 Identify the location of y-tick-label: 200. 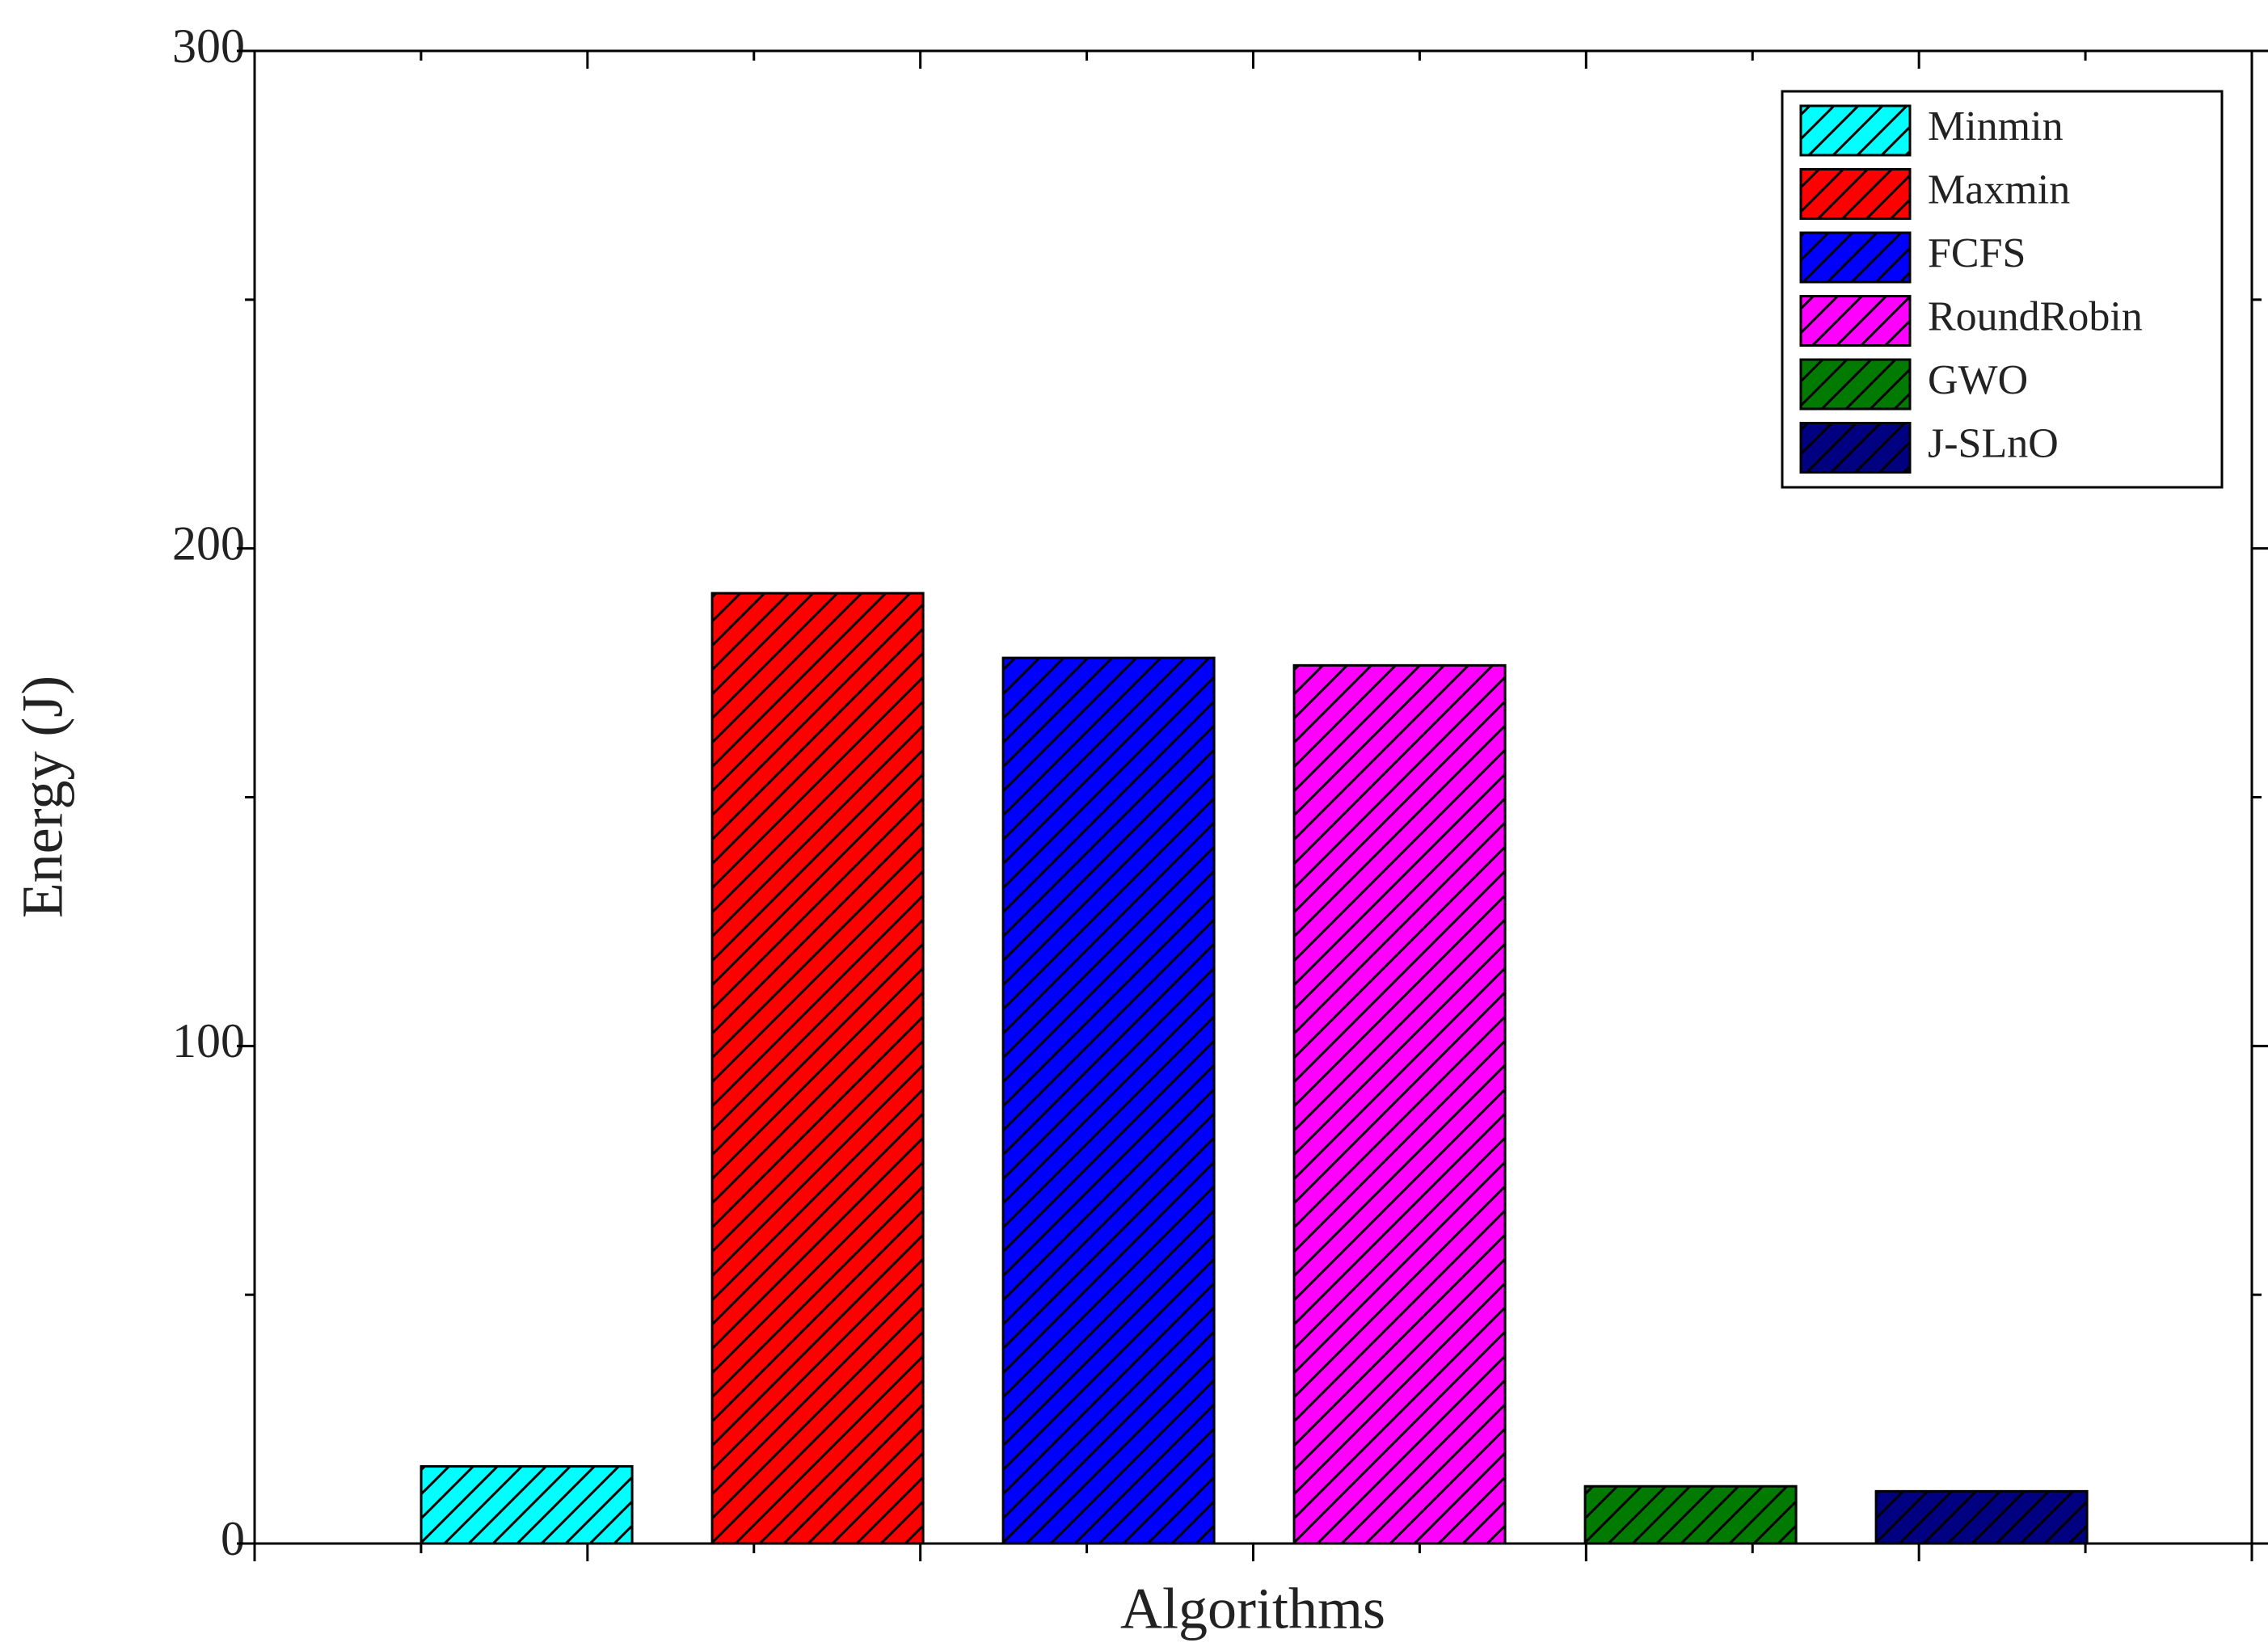
(208, 543).